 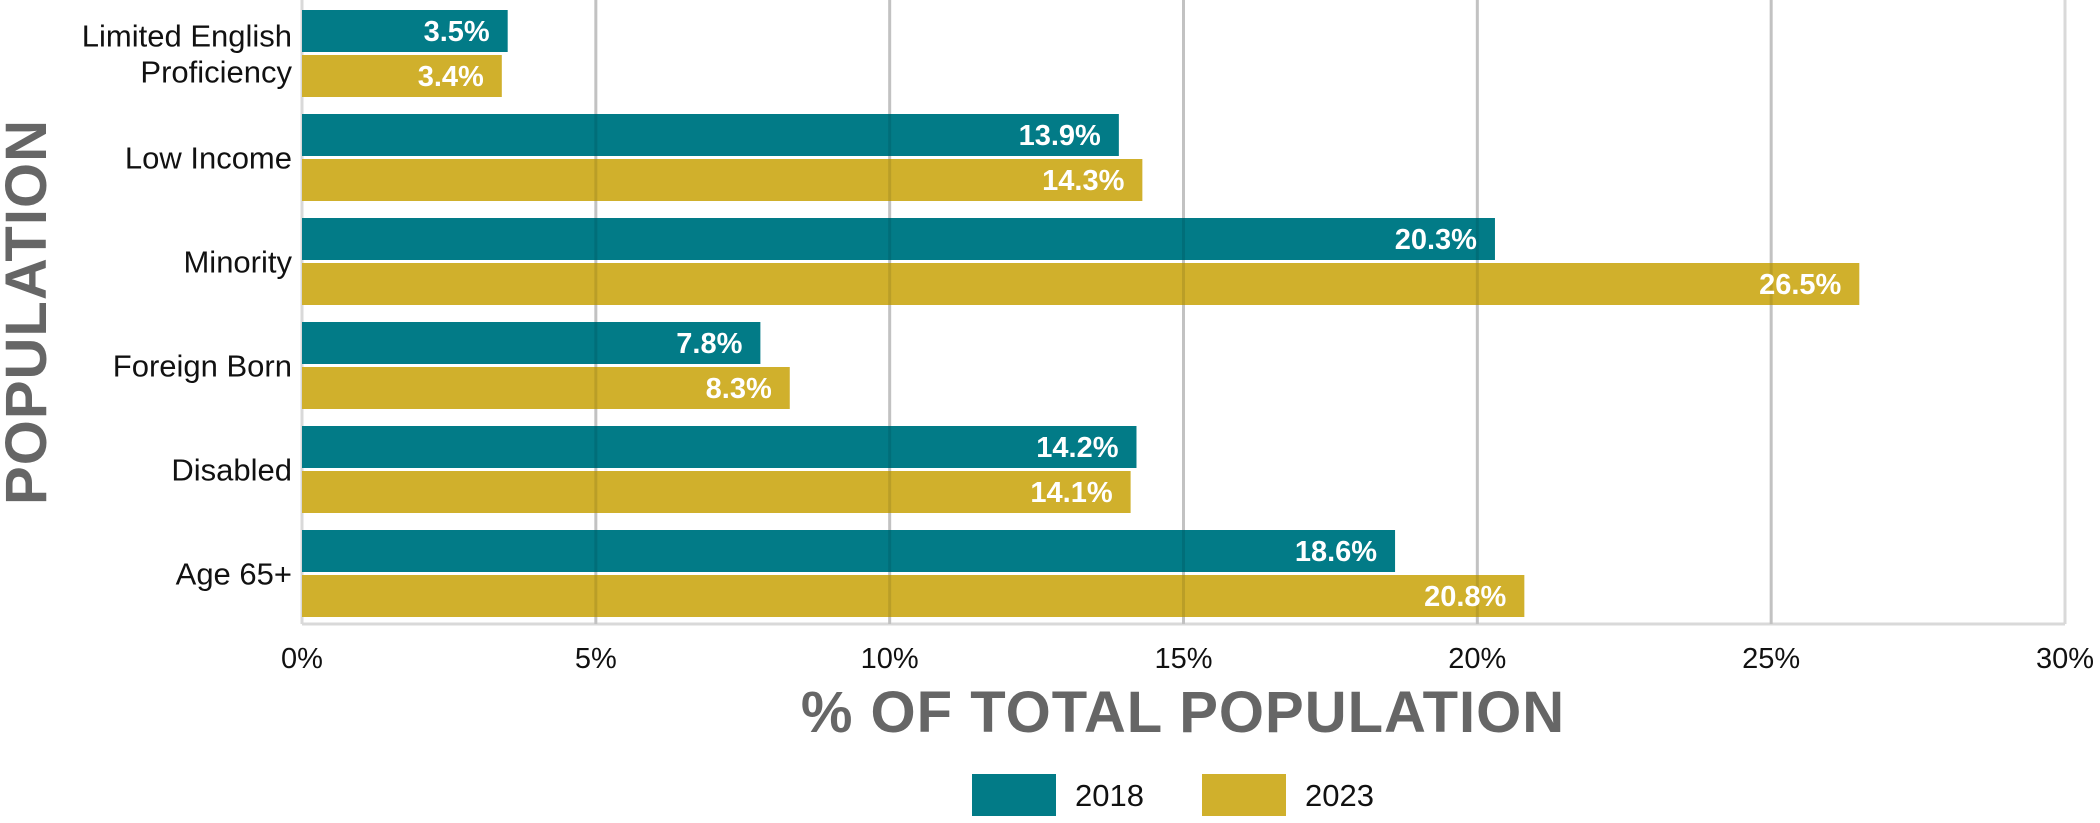 I want to click on x-tick-label: 0%, so click(x=302, y=659).